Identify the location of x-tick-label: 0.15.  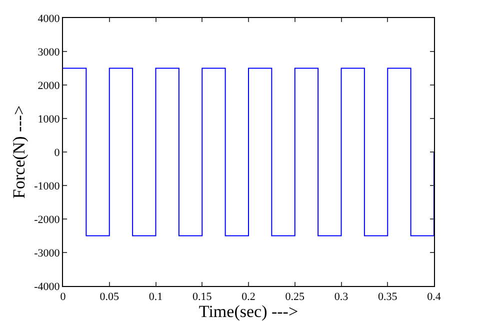
(202, 297).